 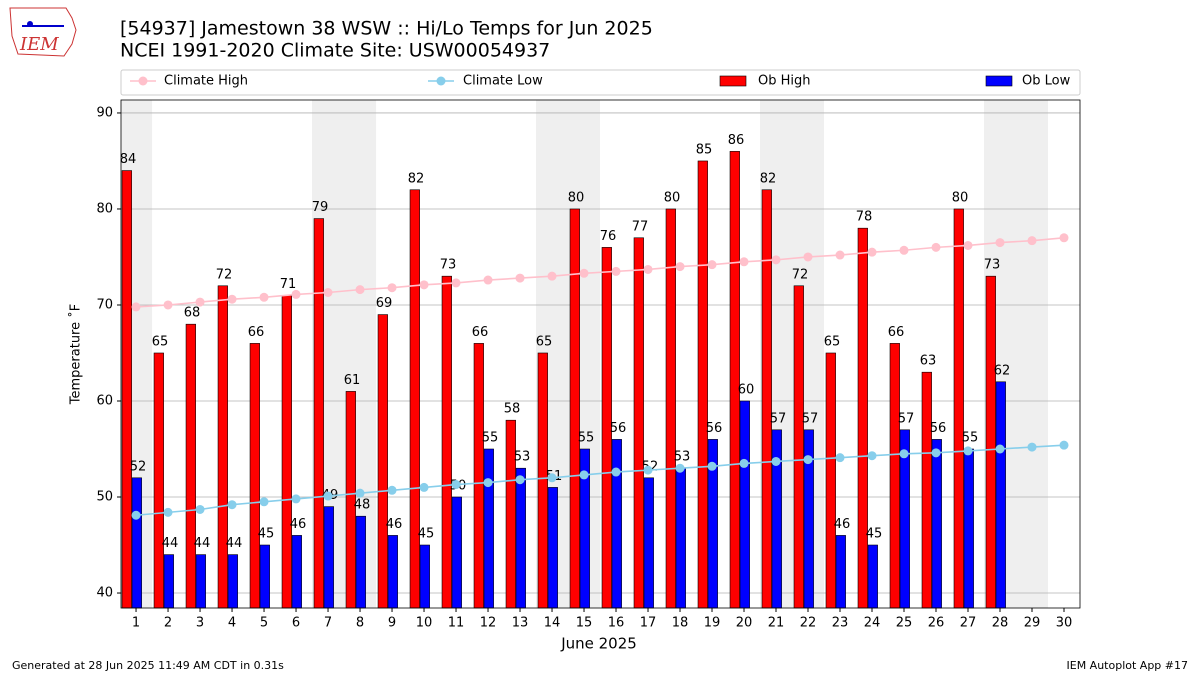 I want to click on x-tick-label: 11, so click(x=456, y=623).